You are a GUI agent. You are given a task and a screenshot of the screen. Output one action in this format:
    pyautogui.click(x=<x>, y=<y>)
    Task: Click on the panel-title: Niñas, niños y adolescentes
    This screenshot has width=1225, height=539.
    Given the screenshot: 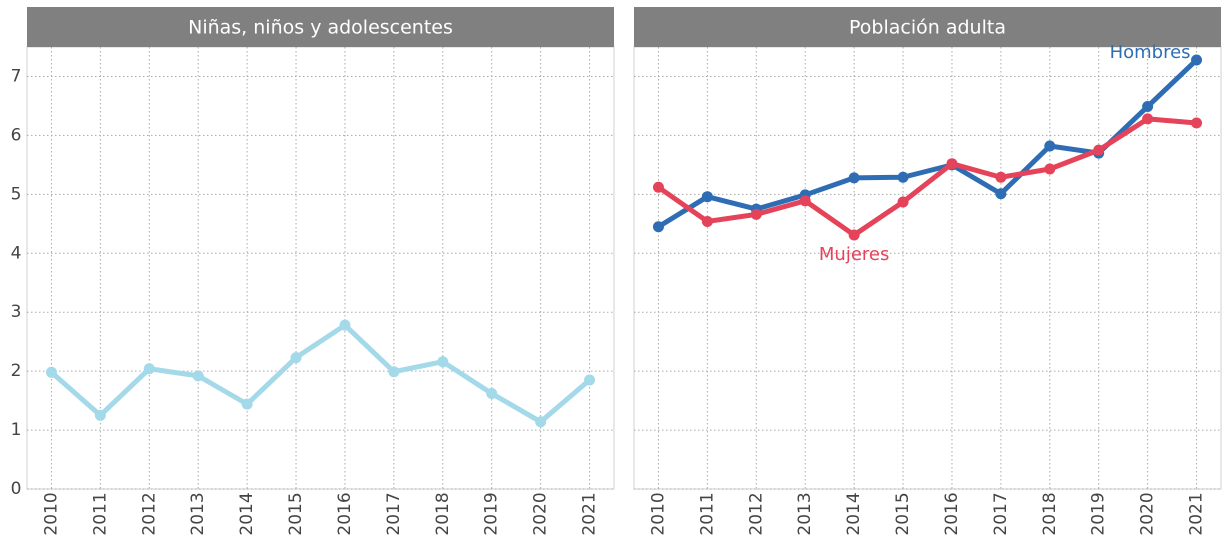 What is the action you would take?
    pyautogui.click(x=320, y=28)
    